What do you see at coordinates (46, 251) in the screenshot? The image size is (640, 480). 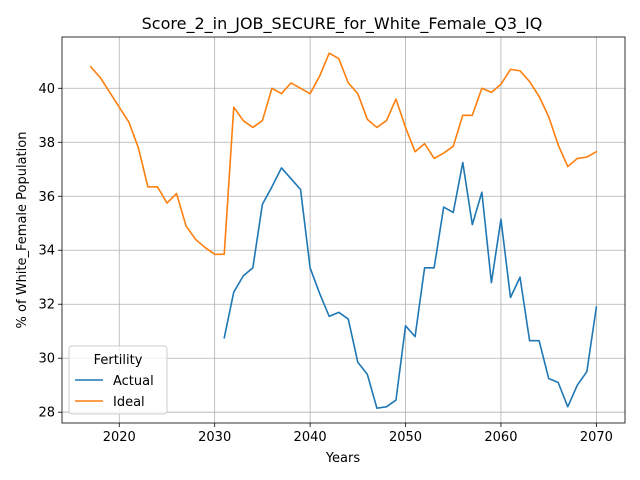 I see `y-tick-label: 34` at bounding box center [46, 251].